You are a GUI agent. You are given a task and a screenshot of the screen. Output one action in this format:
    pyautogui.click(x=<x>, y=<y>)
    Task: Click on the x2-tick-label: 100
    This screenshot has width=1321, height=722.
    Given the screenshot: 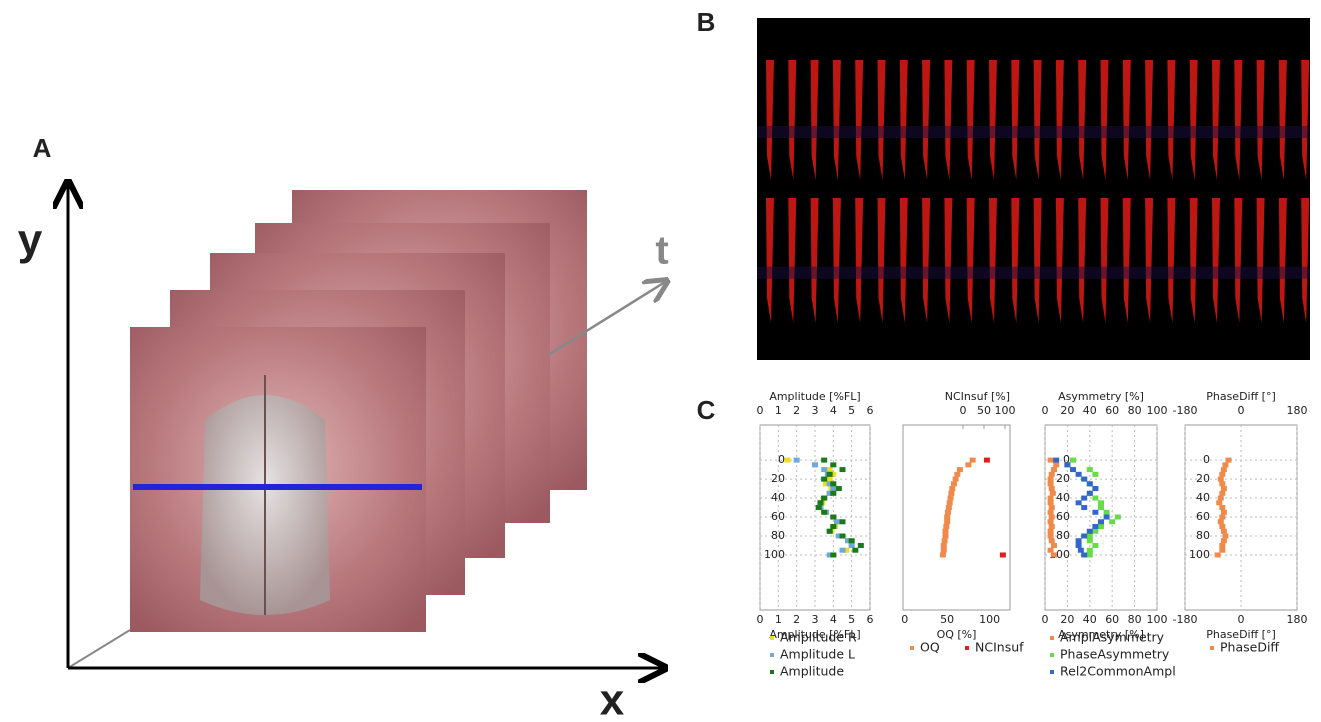 What is the action you would take?
    pyautogui.click(x=1004, y=410)
    